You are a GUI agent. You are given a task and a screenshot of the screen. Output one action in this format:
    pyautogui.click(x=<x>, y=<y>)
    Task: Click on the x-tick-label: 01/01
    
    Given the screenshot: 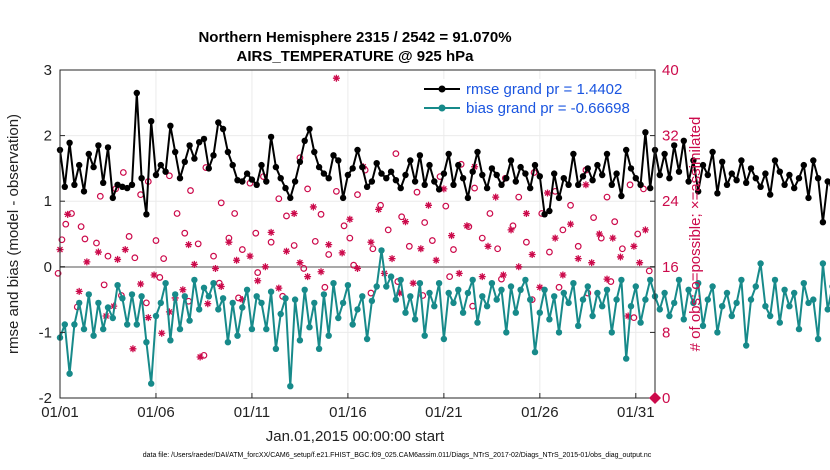 What is the action you would take?
    pyautogui.click(x=60, y=412)
    